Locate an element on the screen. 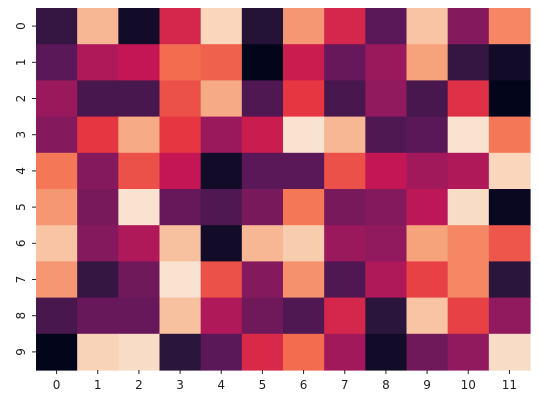 The image size is (539, 413). y-tick-label-1: 1 is located at coordinates (21, 62).